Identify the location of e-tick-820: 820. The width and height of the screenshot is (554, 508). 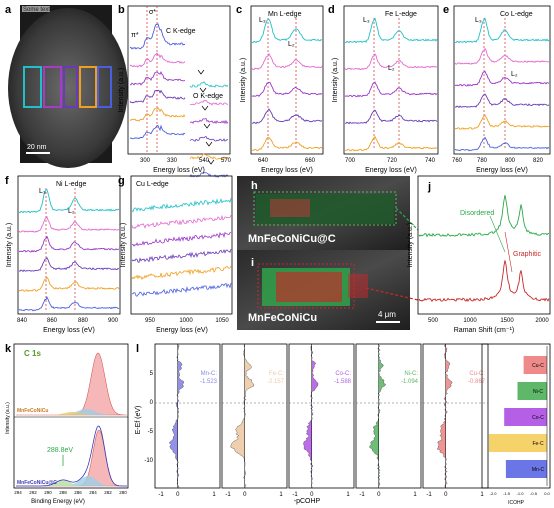
(538, 161).